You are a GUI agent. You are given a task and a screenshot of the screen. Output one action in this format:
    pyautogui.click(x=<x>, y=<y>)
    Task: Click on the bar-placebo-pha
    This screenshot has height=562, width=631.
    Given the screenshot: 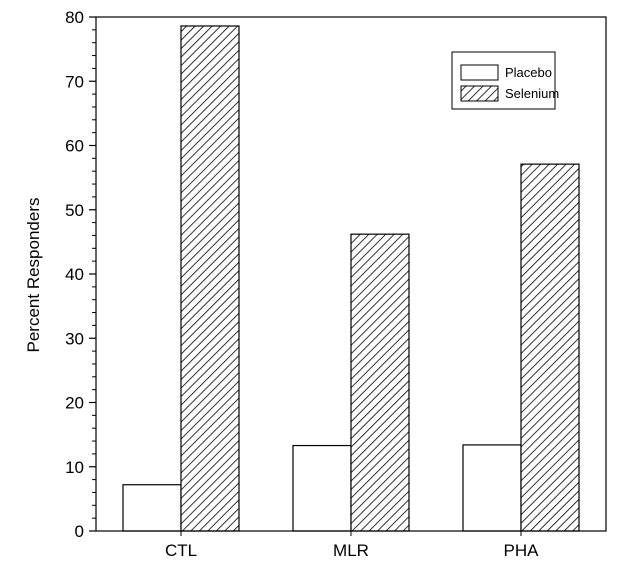 What is the action you would take?
    pyautogui.click(x=492, y=488)
    